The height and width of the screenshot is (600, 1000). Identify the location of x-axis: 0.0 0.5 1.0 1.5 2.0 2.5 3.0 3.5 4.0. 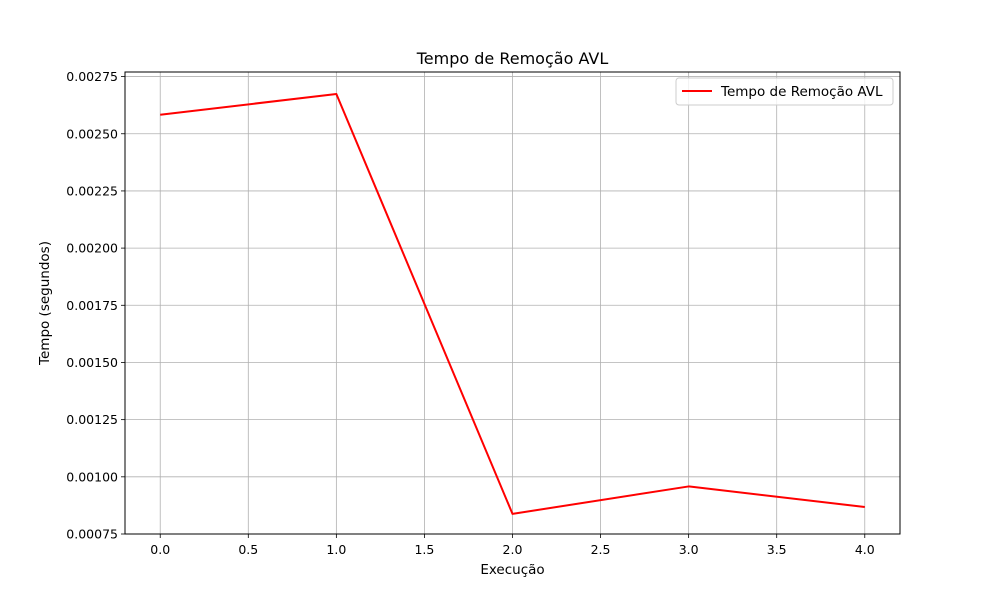
(512, 545).